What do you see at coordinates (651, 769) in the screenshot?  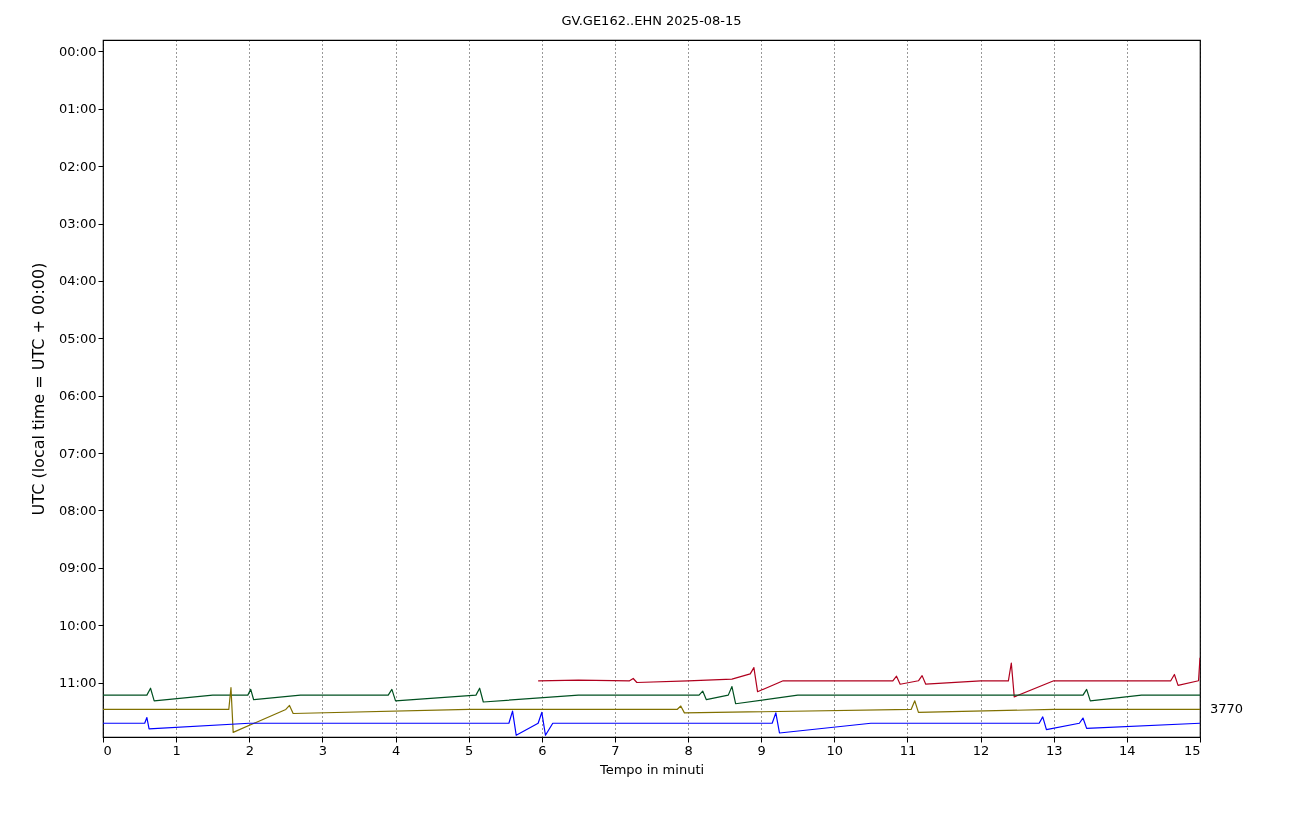 I see `x-axis-title: Tempo in minuti` at bounding box center [651, 769].